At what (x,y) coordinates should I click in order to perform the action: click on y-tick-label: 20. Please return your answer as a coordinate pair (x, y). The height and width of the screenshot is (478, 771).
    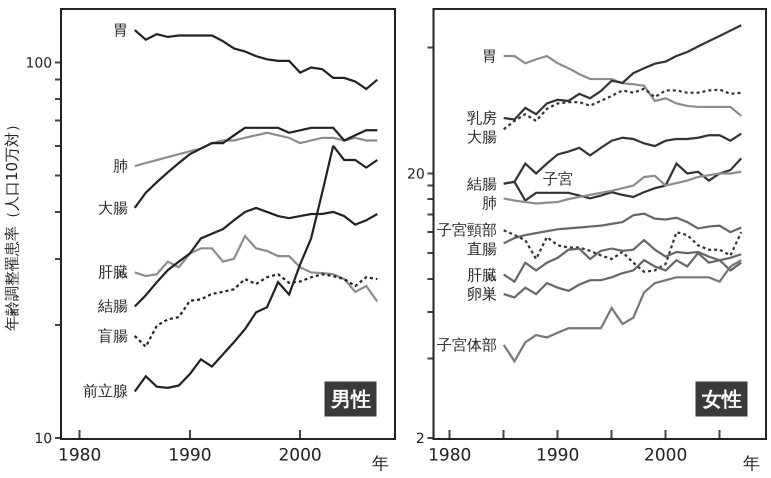
    Looking at the image, I should click on (415, 174).